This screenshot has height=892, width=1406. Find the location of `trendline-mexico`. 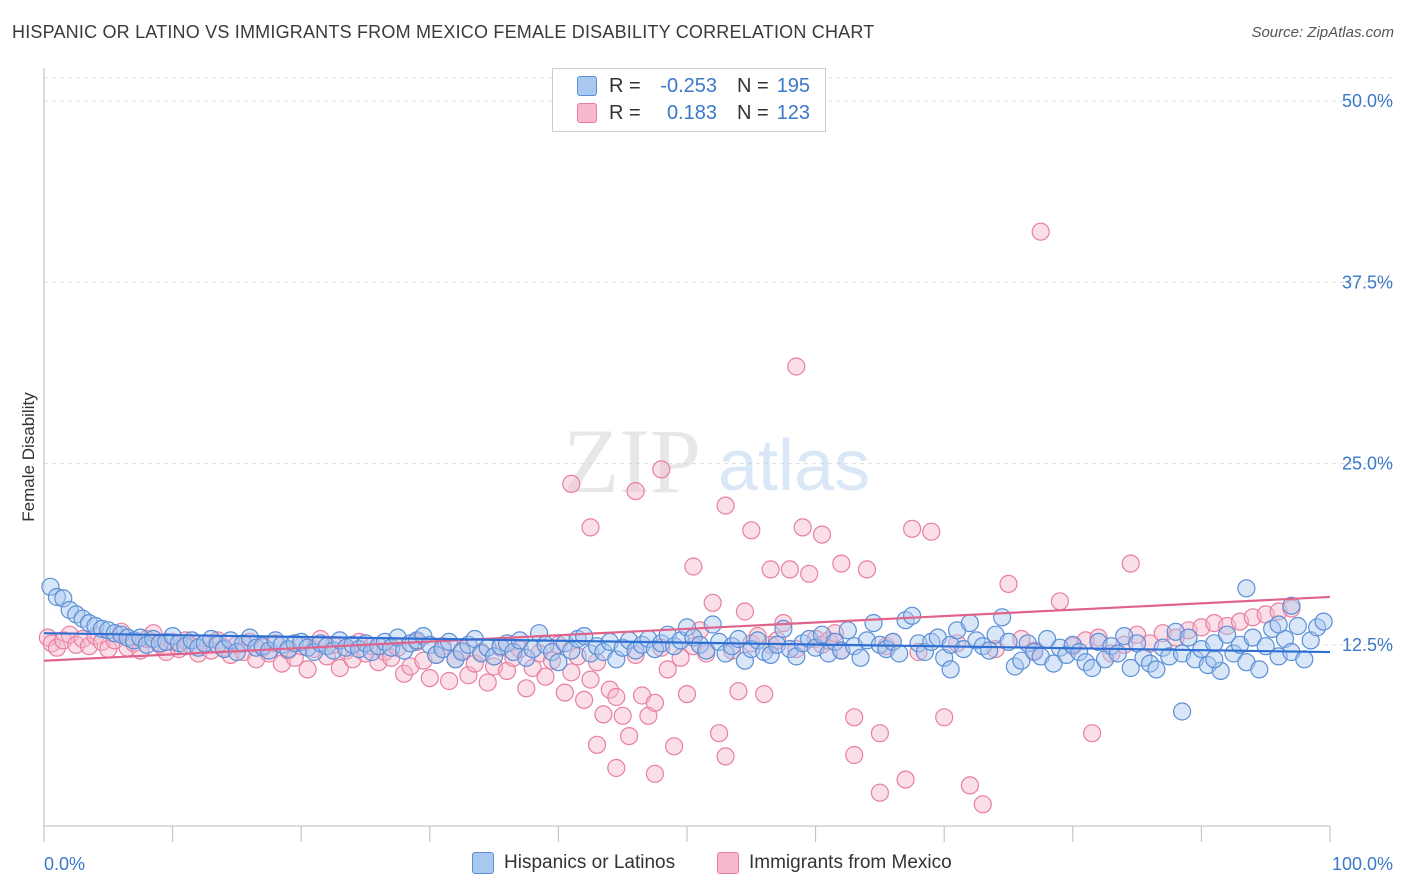

trendline-mexico is located at coordinates (687, 628).